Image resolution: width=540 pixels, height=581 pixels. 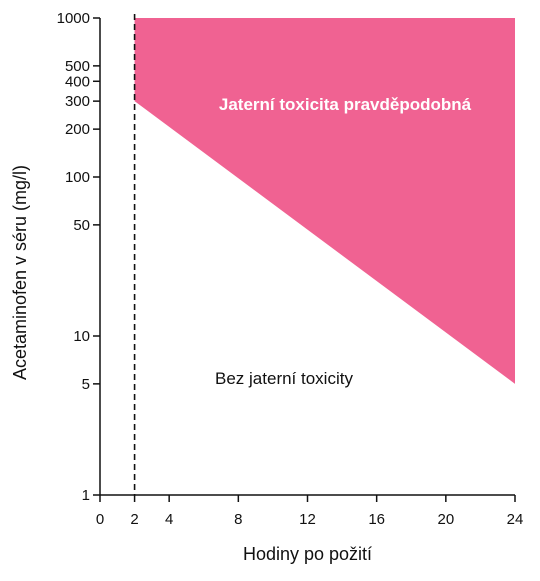 I want to click on y-tick-label: 5, so click(x=86, y=384).